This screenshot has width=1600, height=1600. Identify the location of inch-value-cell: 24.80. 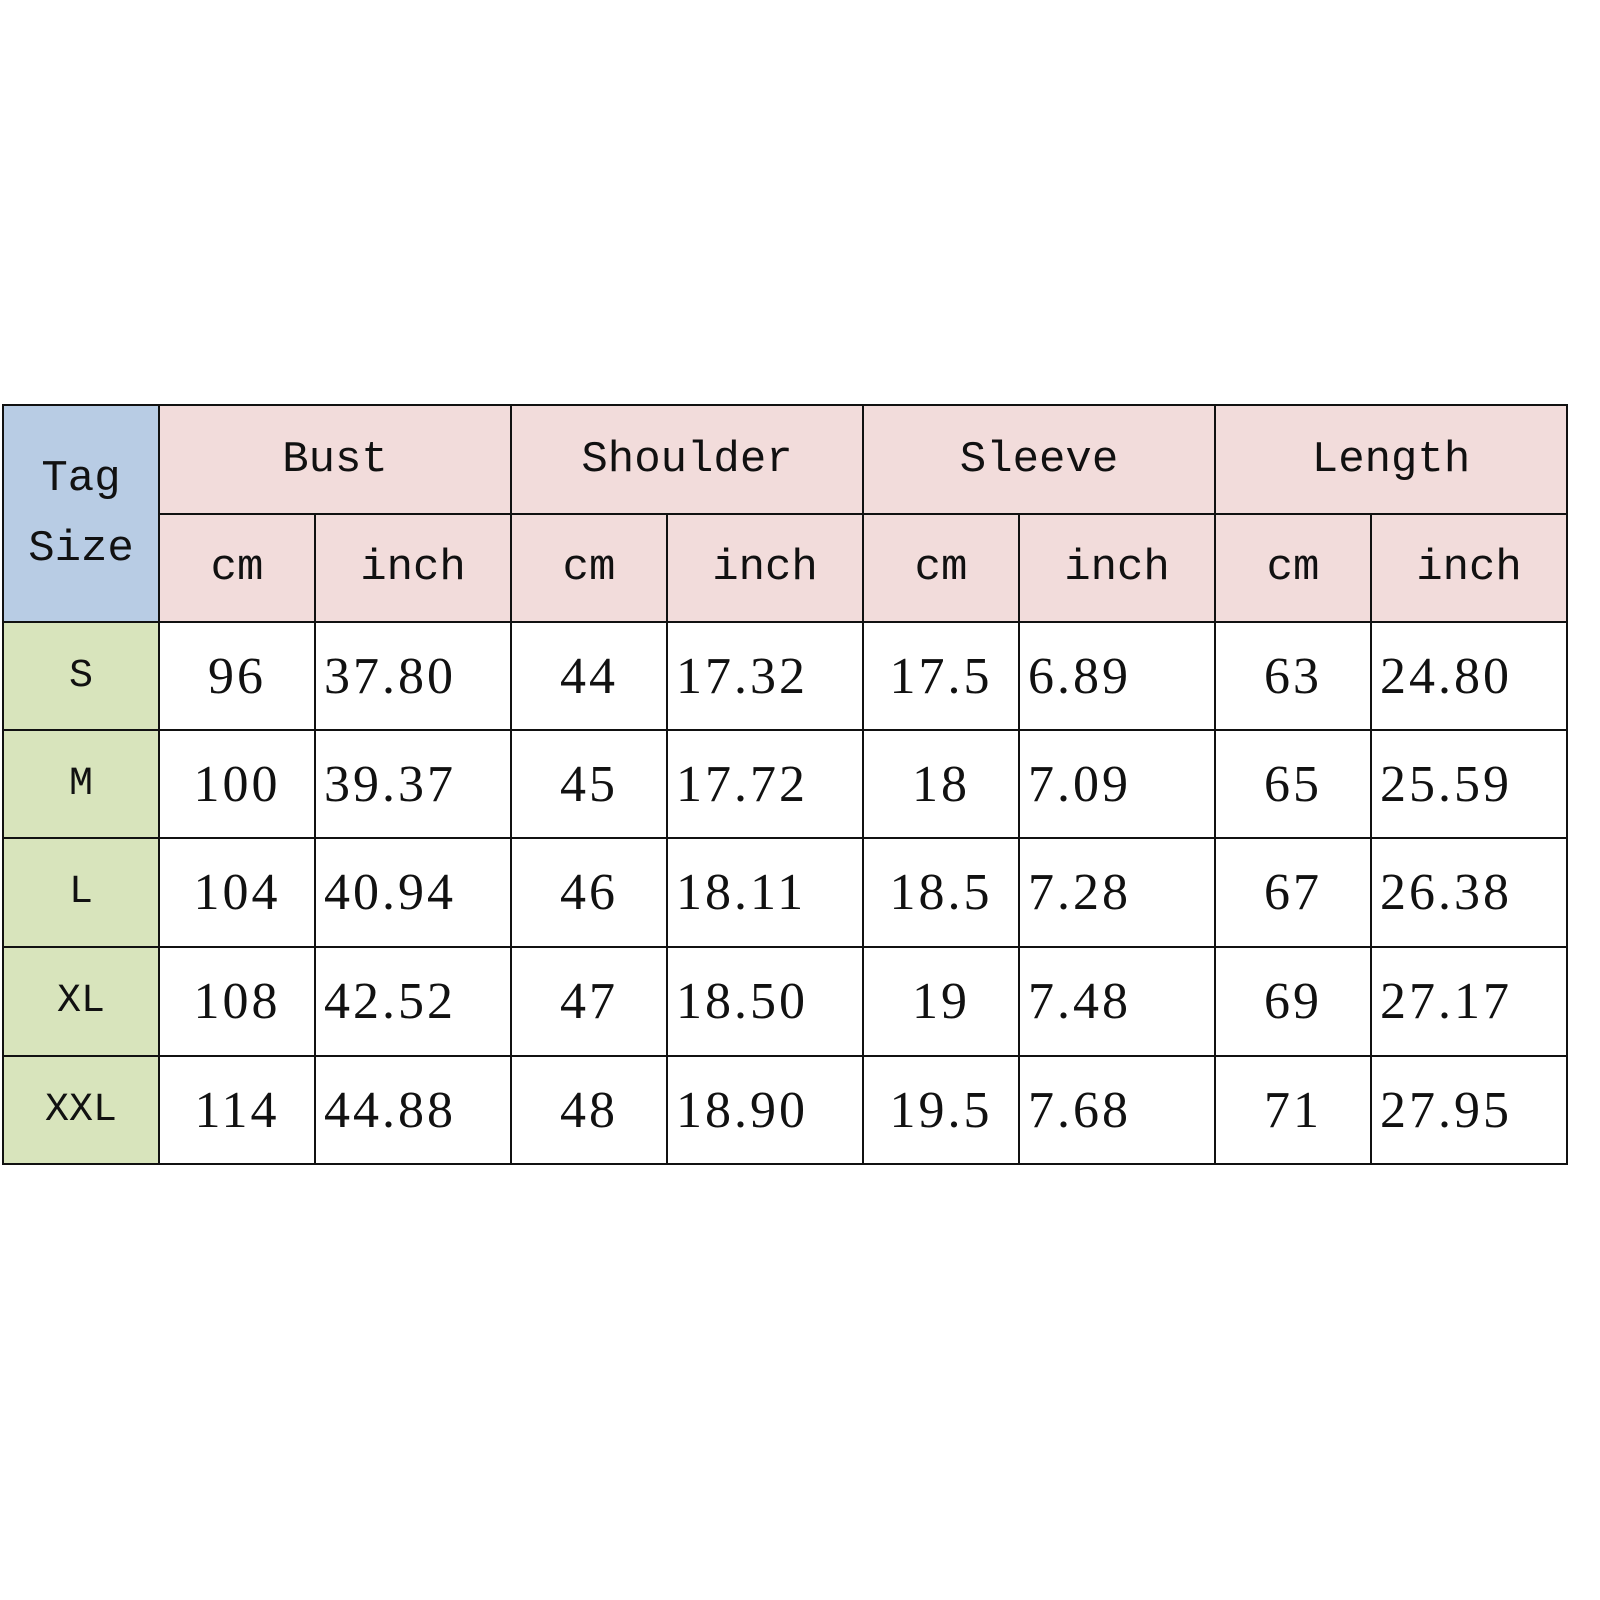
(1469, 676).